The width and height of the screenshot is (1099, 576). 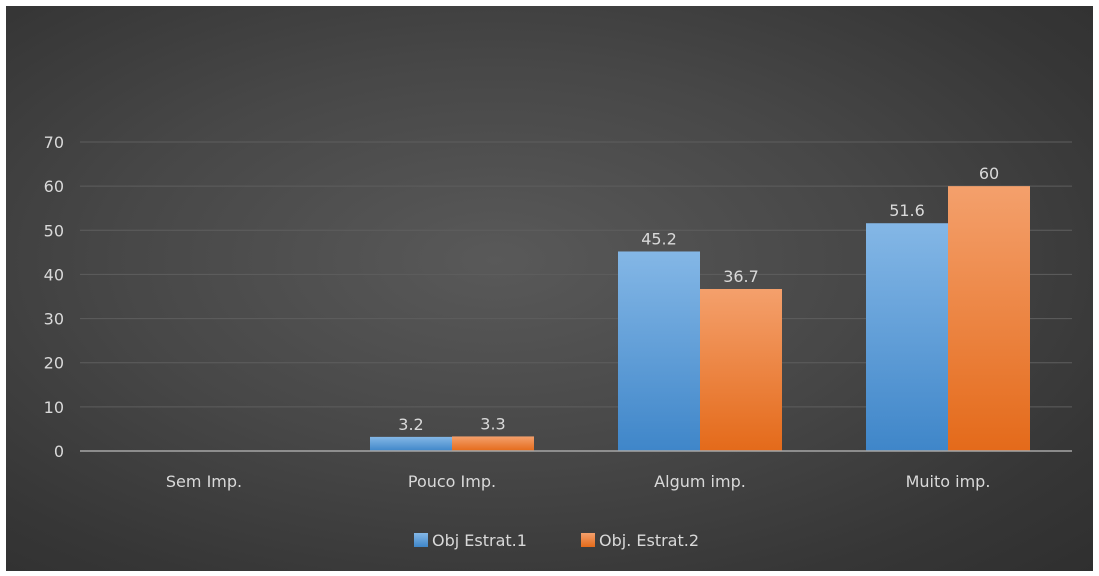 I want to click on category-label: Pouco Imp., so click(x=452, y=481).